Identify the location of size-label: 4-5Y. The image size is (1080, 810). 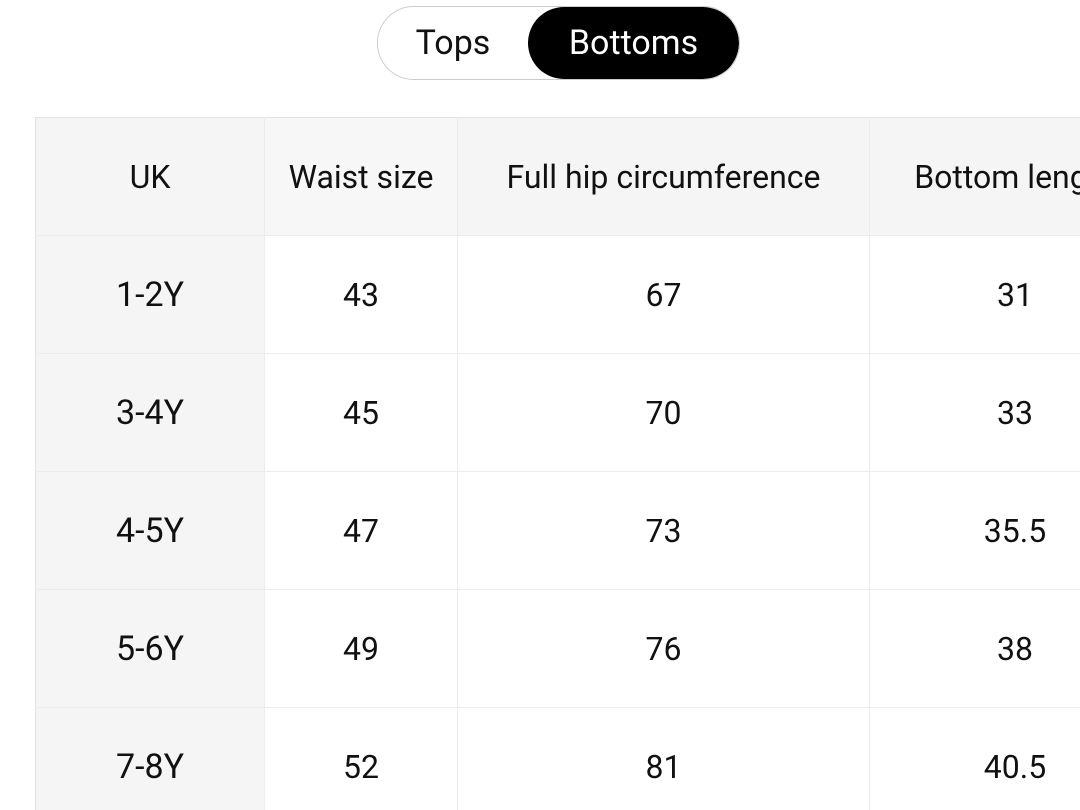
(150, 530).